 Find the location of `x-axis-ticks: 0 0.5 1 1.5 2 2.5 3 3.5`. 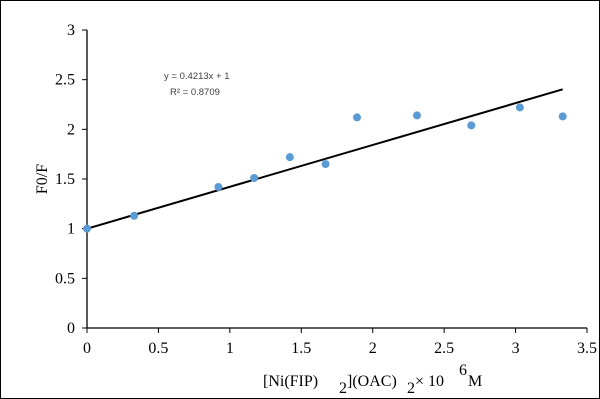

x-axis-ticks: 0 0.5 1 1.5 2 2.5 3 3.5 is located at coordinates (340, 342).